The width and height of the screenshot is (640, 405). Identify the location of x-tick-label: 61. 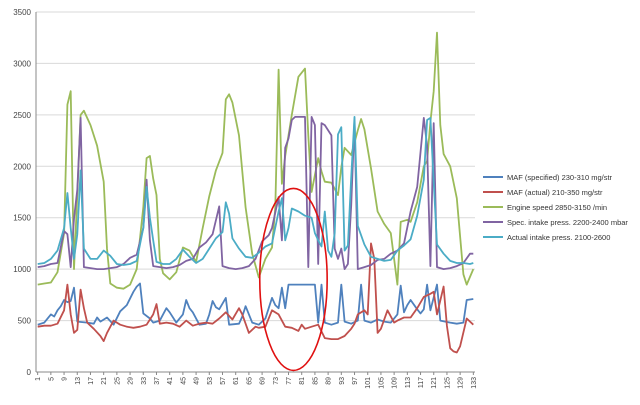
(236, 381).